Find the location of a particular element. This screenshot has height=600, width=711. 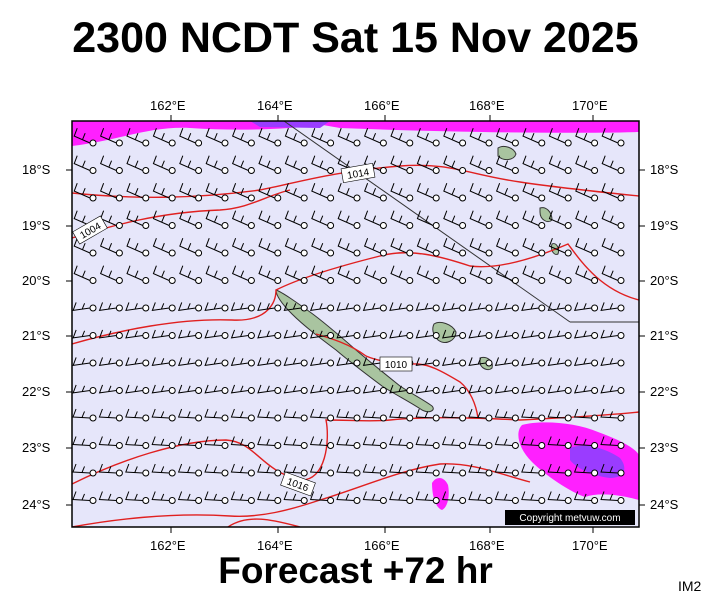

lon-label-166-bottom: 166°E is located at coordinates (382, 545).